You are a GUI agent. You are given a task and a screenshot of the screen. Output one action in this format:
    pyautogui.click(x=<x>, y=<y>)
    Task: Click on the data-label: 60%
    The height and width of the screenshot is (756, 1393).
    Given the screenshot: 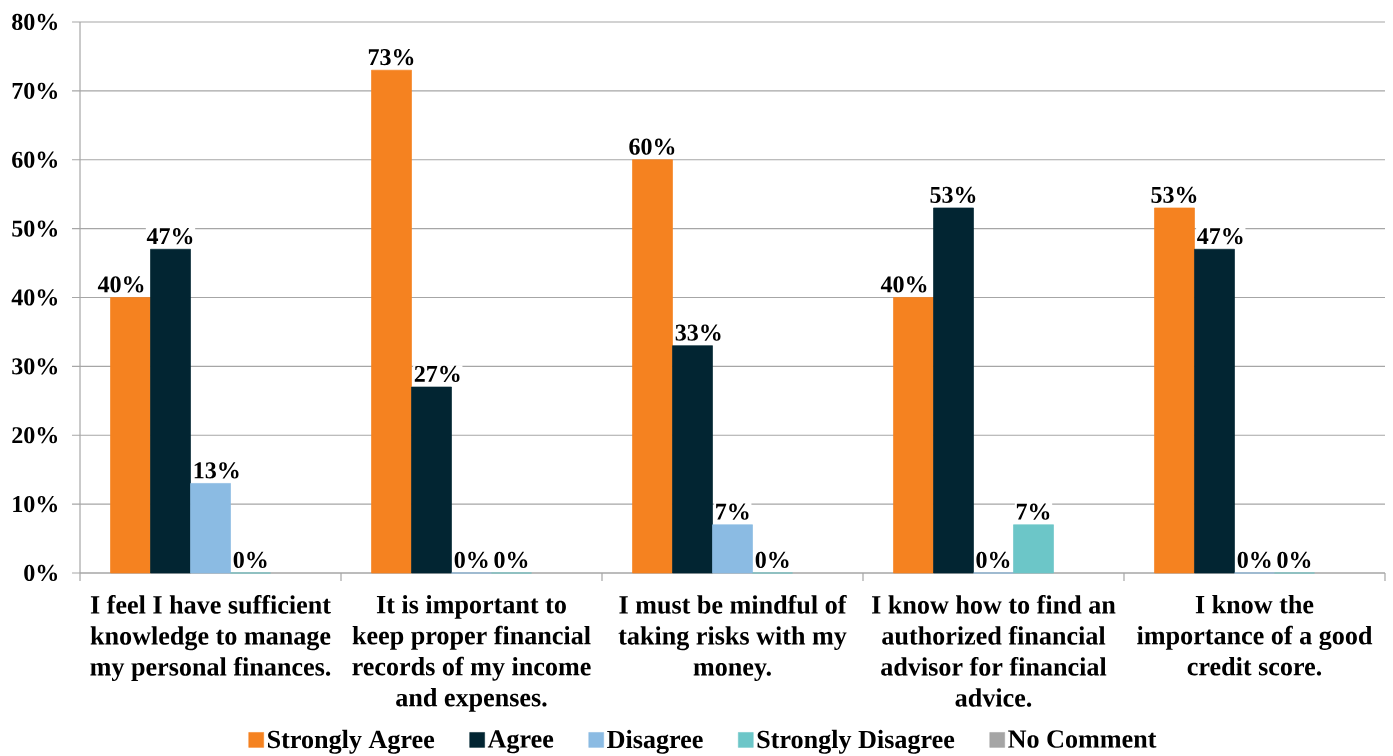 What is the action you would take?
    pyautogui.click(x=652, y=146)
    